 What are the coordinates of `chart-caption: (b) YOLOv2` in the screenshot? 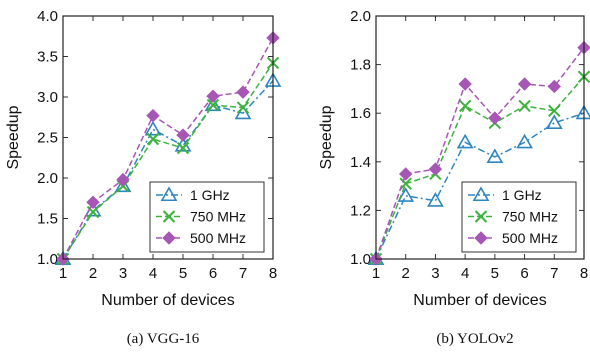 It's located at (474, 339).